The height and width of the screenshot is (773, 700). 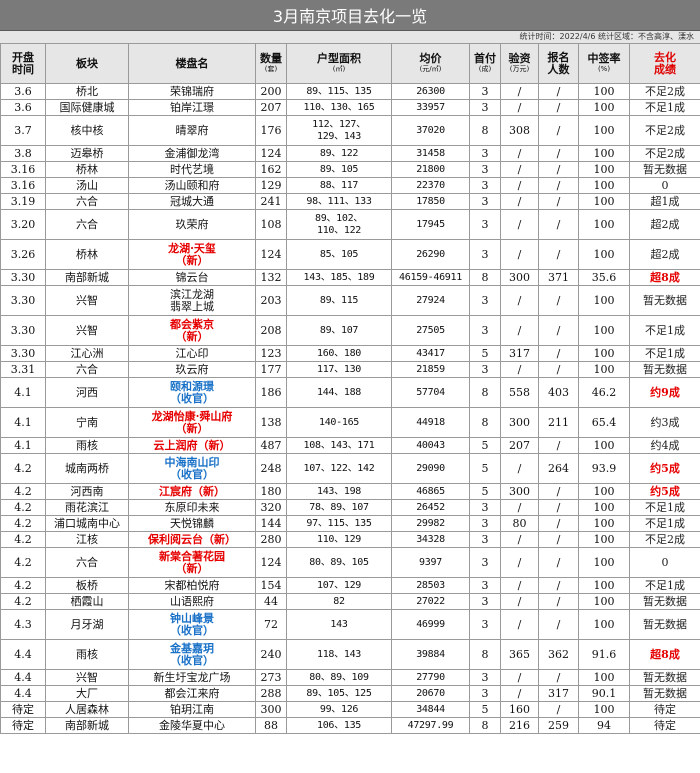 What do you see at coordinates (339, 169) in the screenshot?
I see `cell-unit-size: 89、105` at bounding box center [339, 169].